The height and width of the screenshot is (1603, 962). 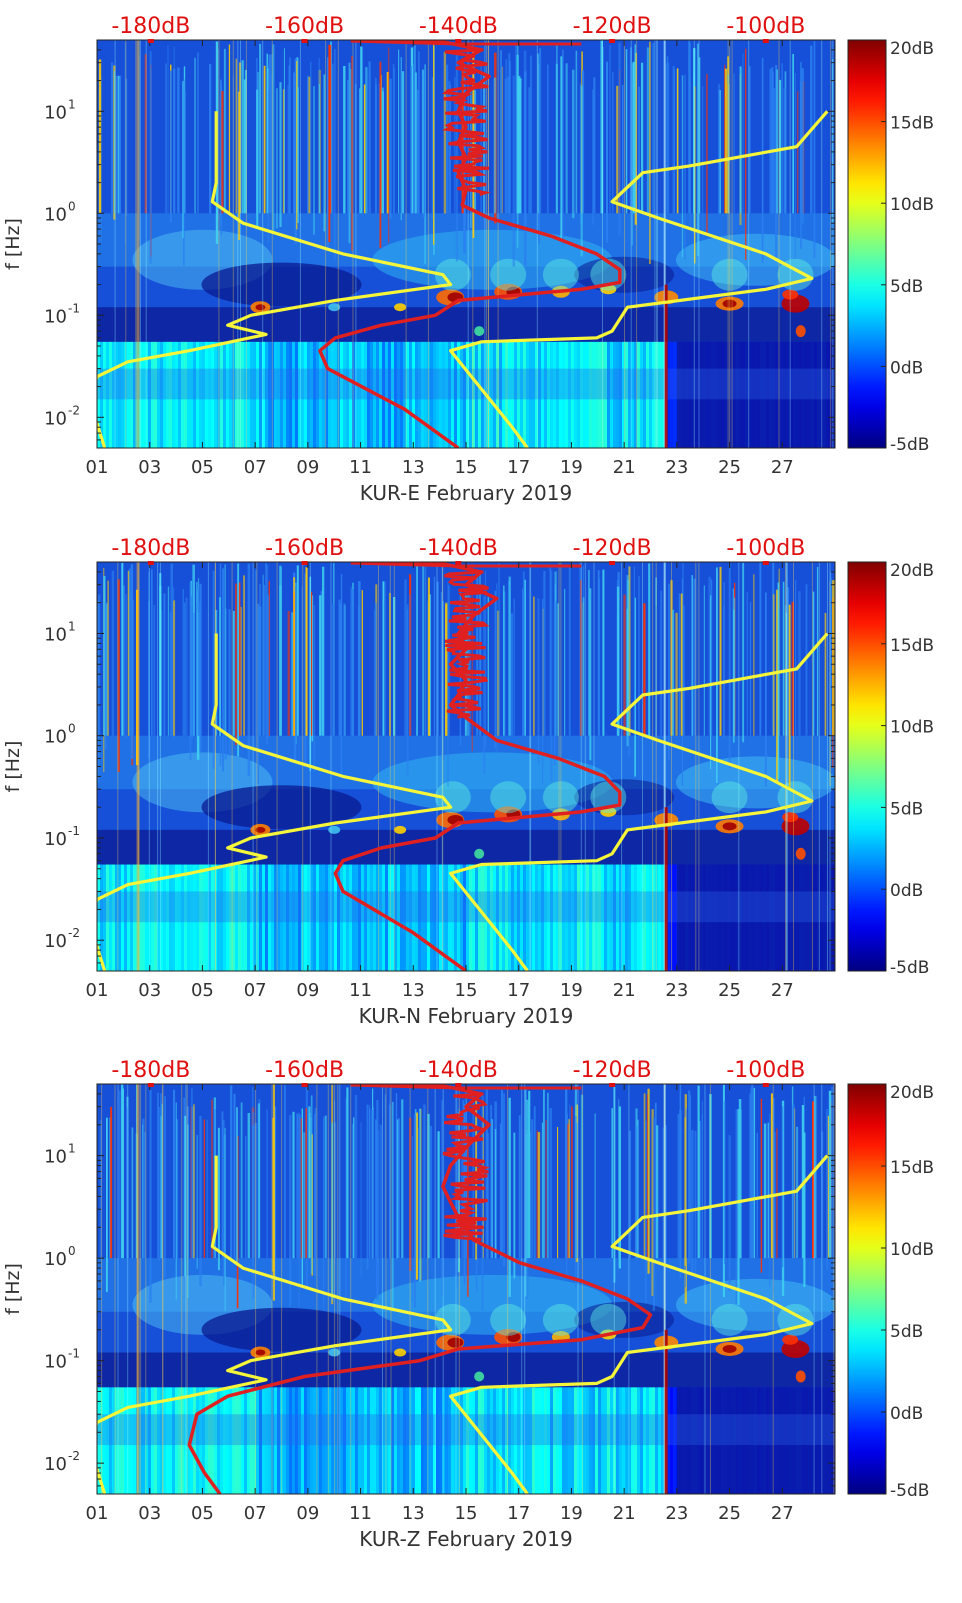 What do you see at coordinates (466, 493) in the screenshot?
I see `x-axis-label: KUR-E February 2019` at bounding box center [466, 493].